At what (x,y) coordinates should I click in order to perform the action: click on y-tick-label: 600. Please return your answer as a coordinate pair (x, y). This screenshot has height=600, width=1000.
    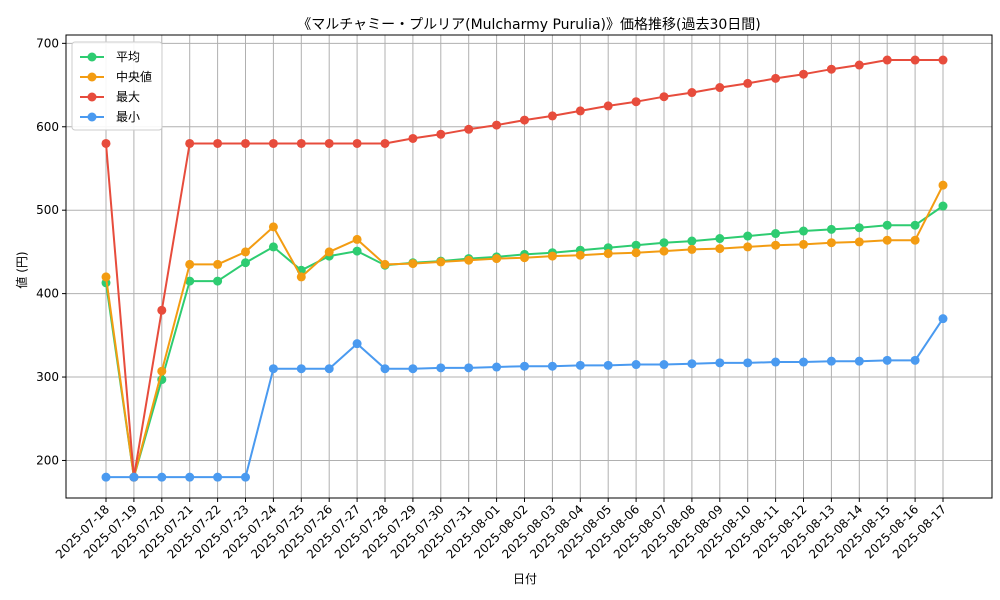
    Looking at the image, I should click on (47, 127).